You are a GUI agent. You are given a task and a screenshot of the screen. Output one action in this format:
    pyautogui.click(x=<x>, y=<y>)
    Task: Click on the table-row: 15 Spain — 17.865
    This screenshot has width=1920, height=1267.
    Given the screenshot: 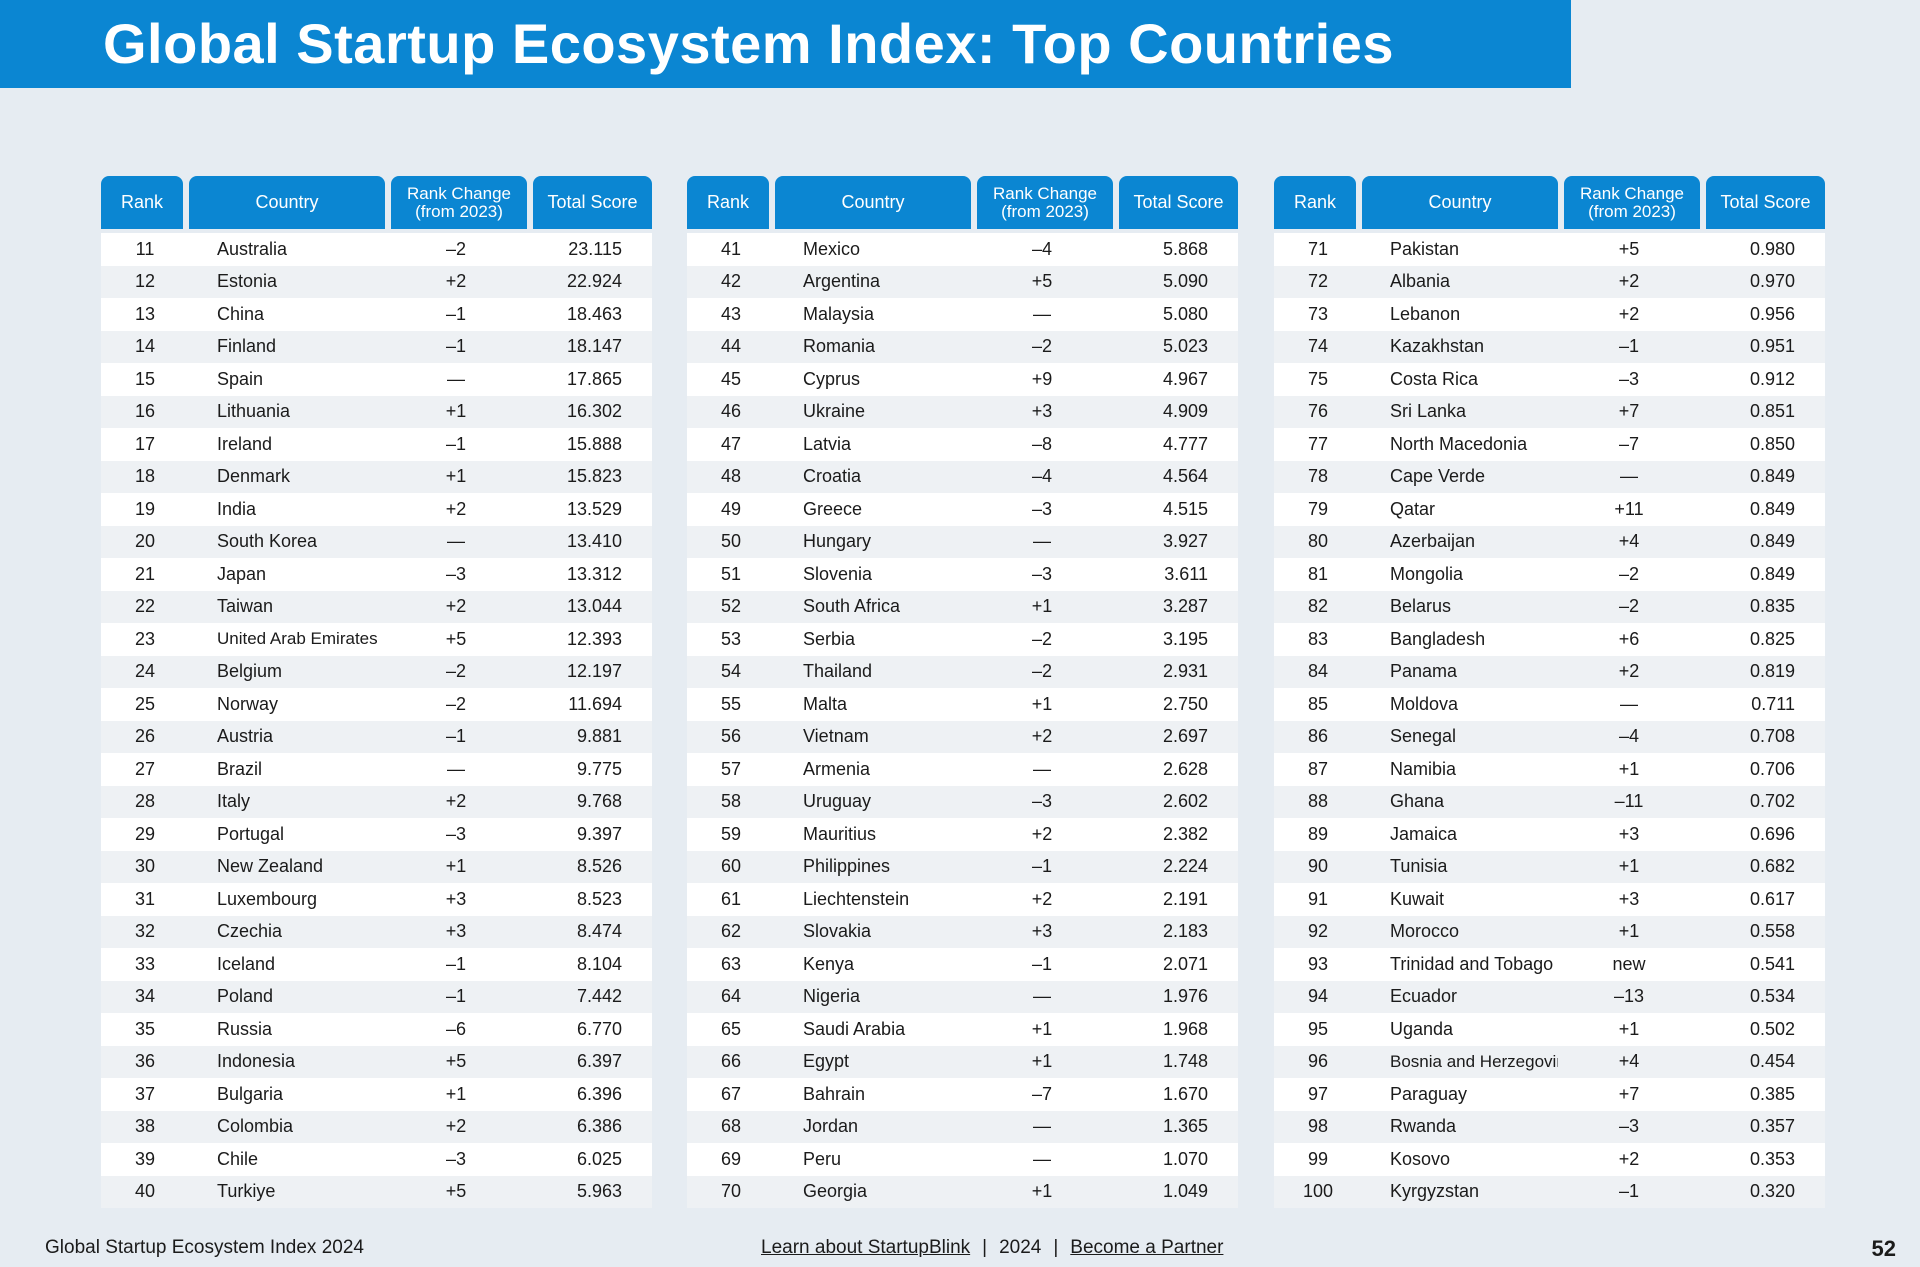 What is the action you would take?
    pyautogui.click(x=376, y=379)
    